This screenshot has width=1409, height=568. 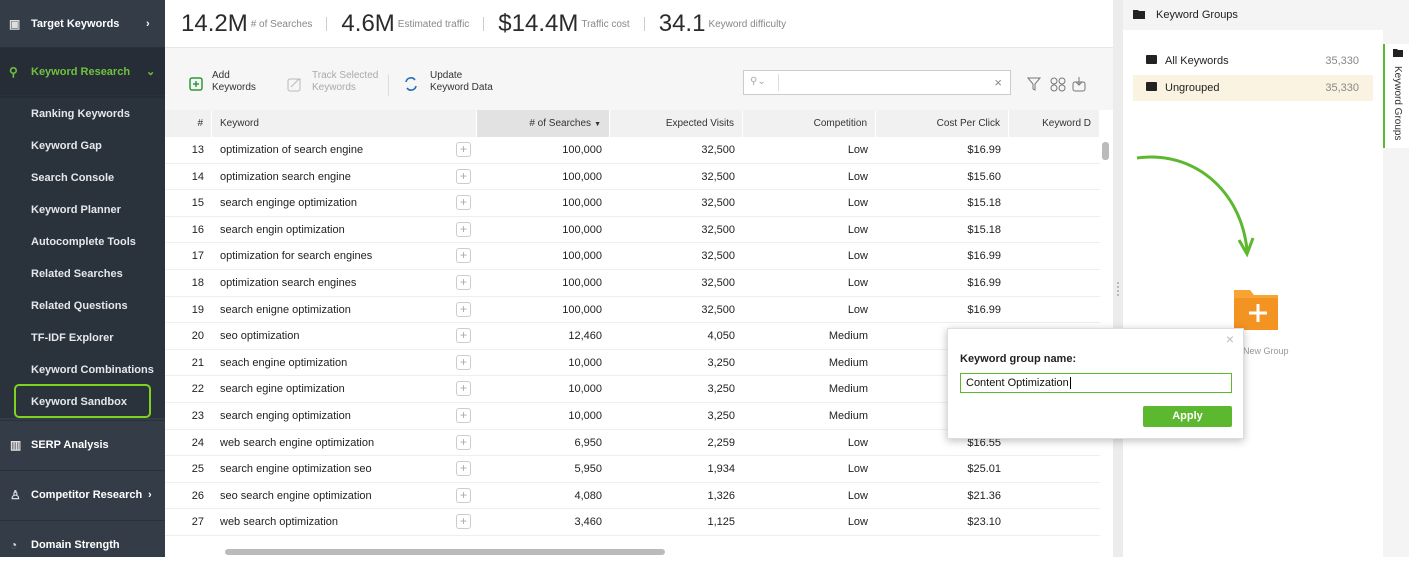 What do you see at coordinates (294, 85) in the screenshot?
I see `track-icon` at bounding box center [294, 85].